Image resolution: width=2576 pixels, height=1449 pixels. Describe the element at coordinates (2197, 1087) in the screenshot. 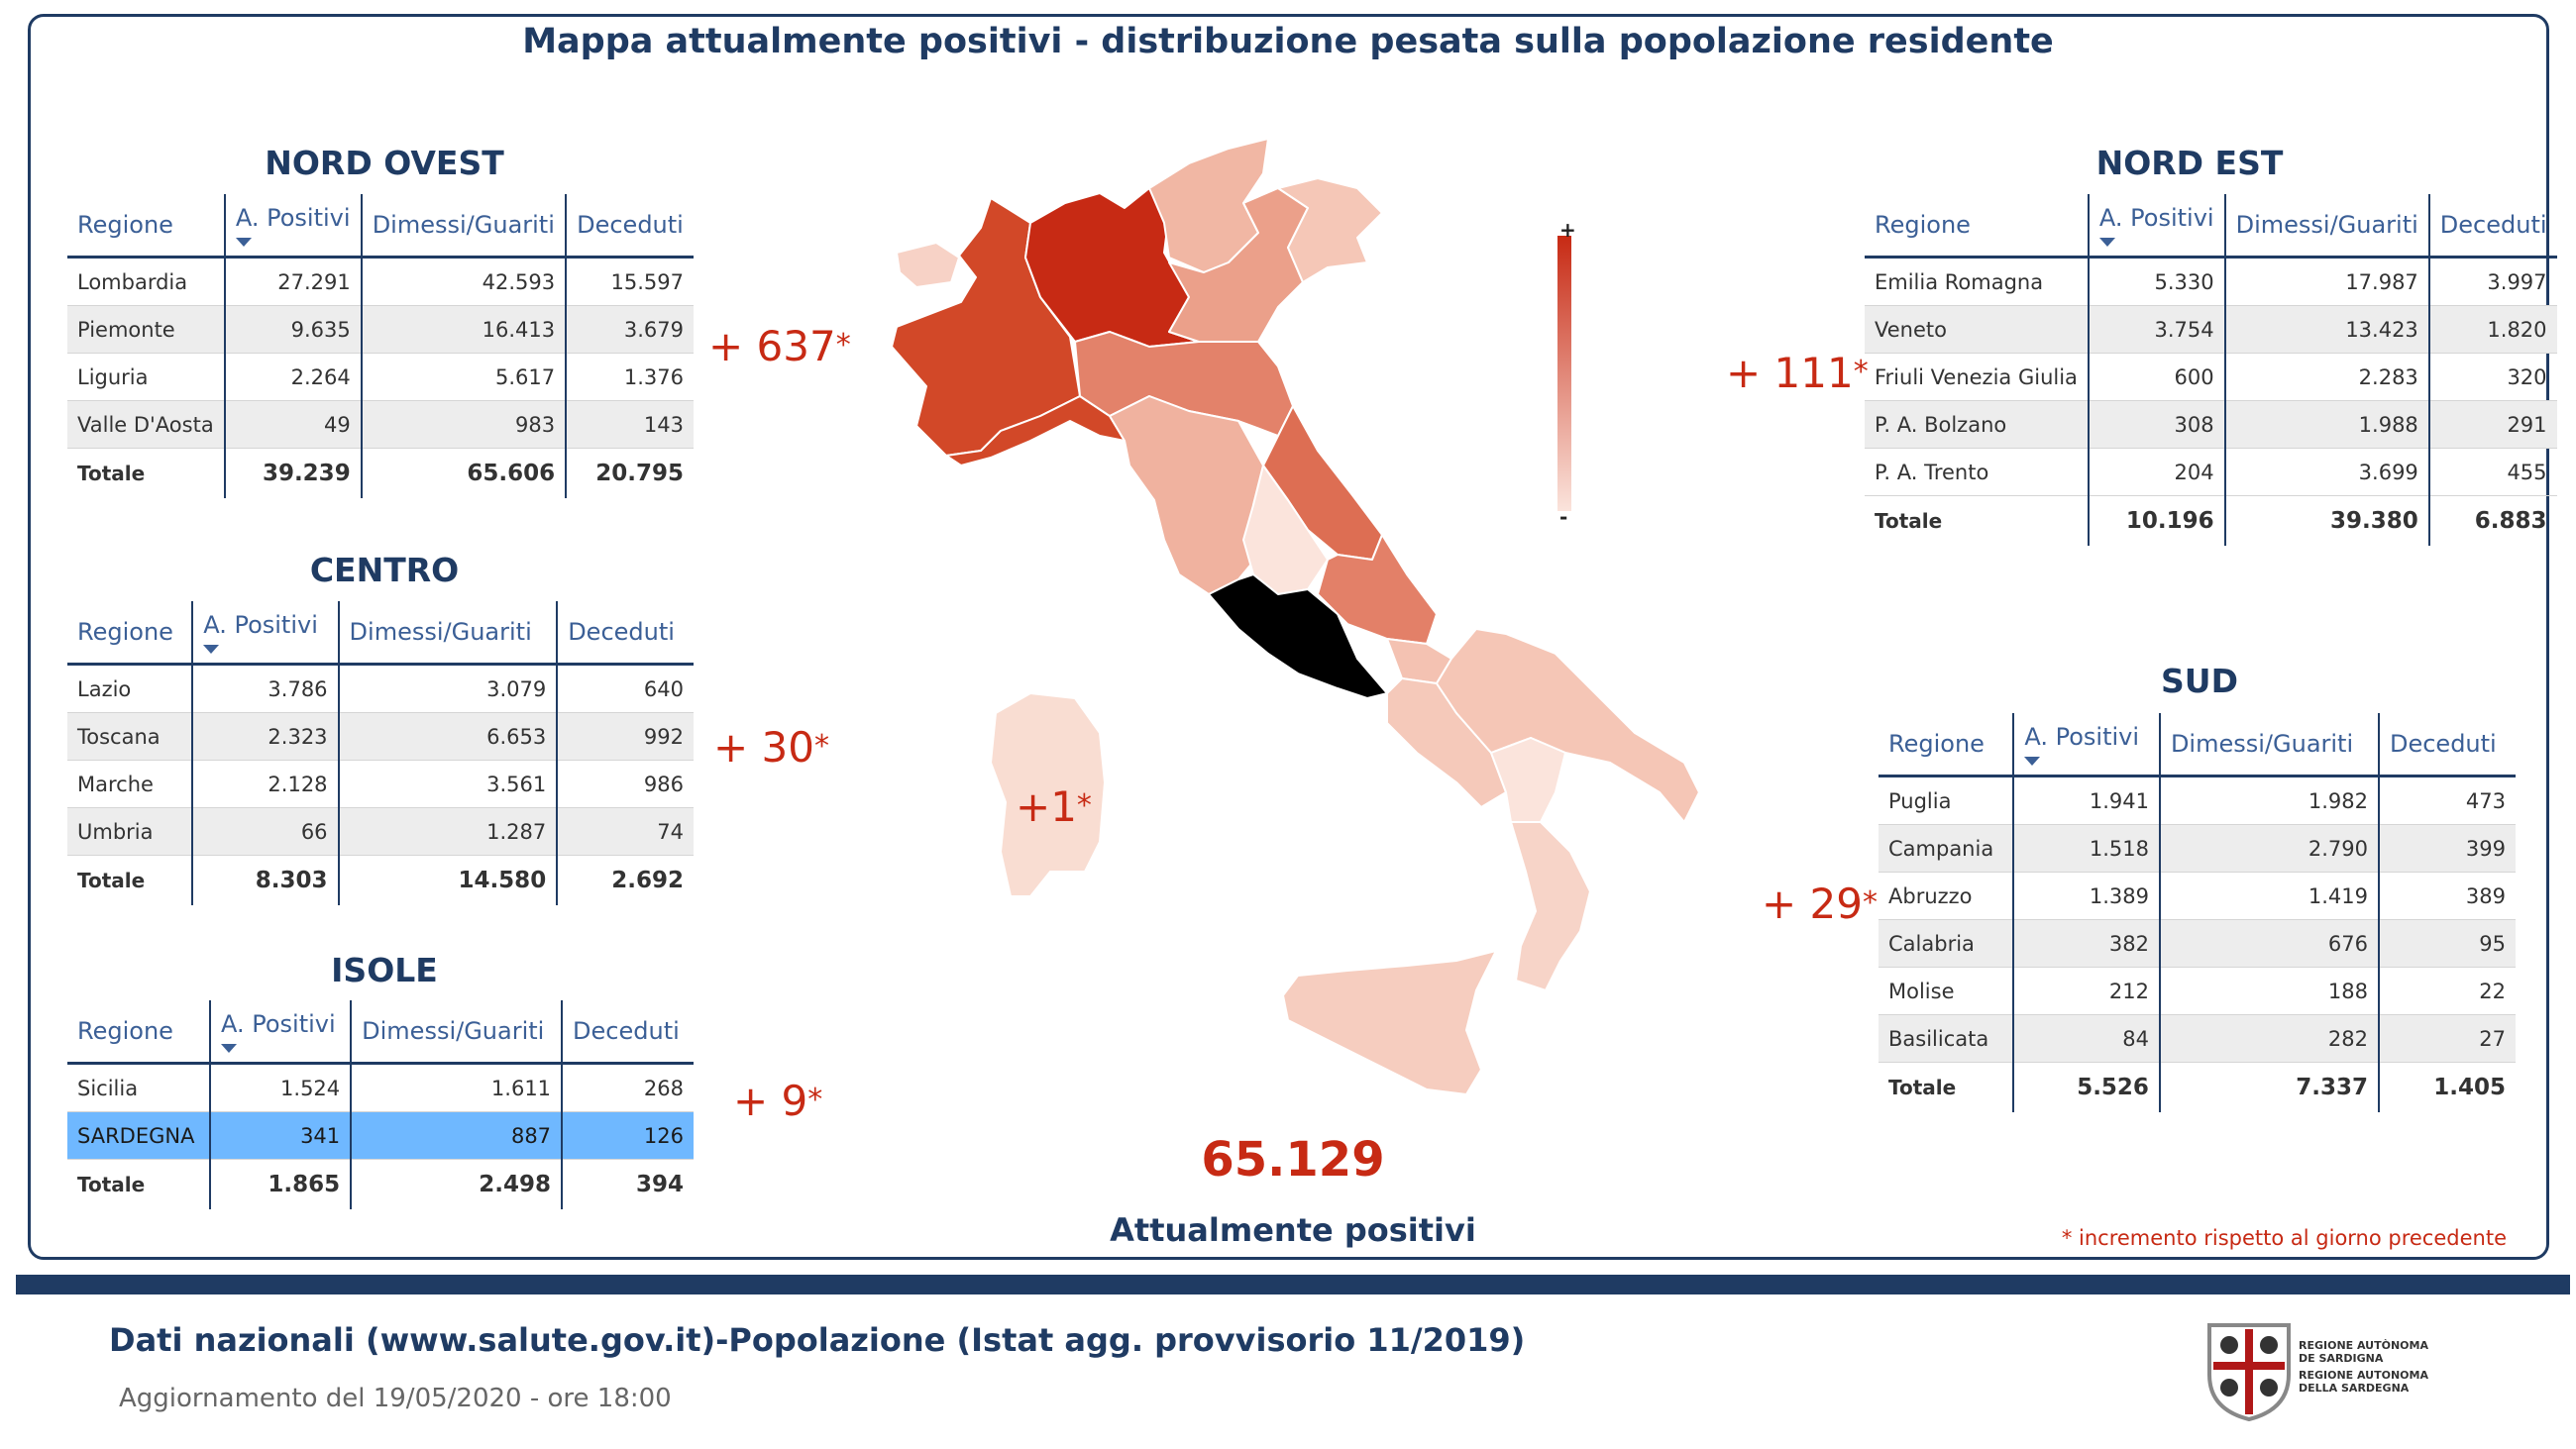

I see `total-row: Totale 5.526 7.337 1.405` at that location.